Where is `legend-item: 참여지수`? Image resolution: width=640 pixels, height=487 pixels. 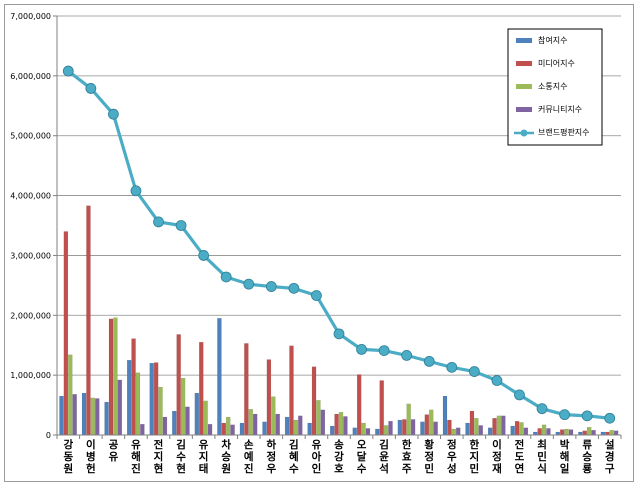 legend-item: 참여지수 is located at coordinates (541, 40).